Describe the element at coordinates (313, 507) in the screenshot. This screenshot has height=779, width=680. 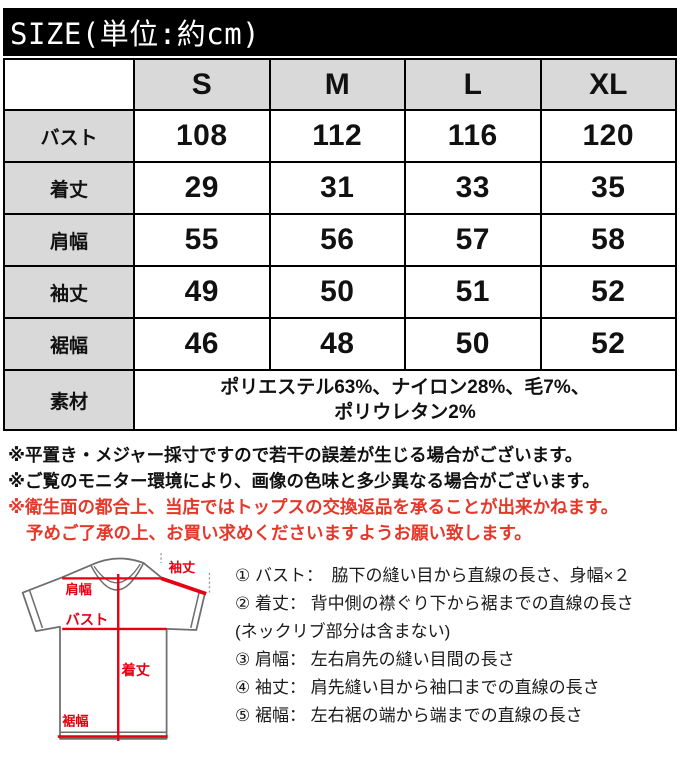
I see `note-no-returns: ※衛生面の都合上、当店ではトップスの交換返品を承ることが出来かねます。` at that location.